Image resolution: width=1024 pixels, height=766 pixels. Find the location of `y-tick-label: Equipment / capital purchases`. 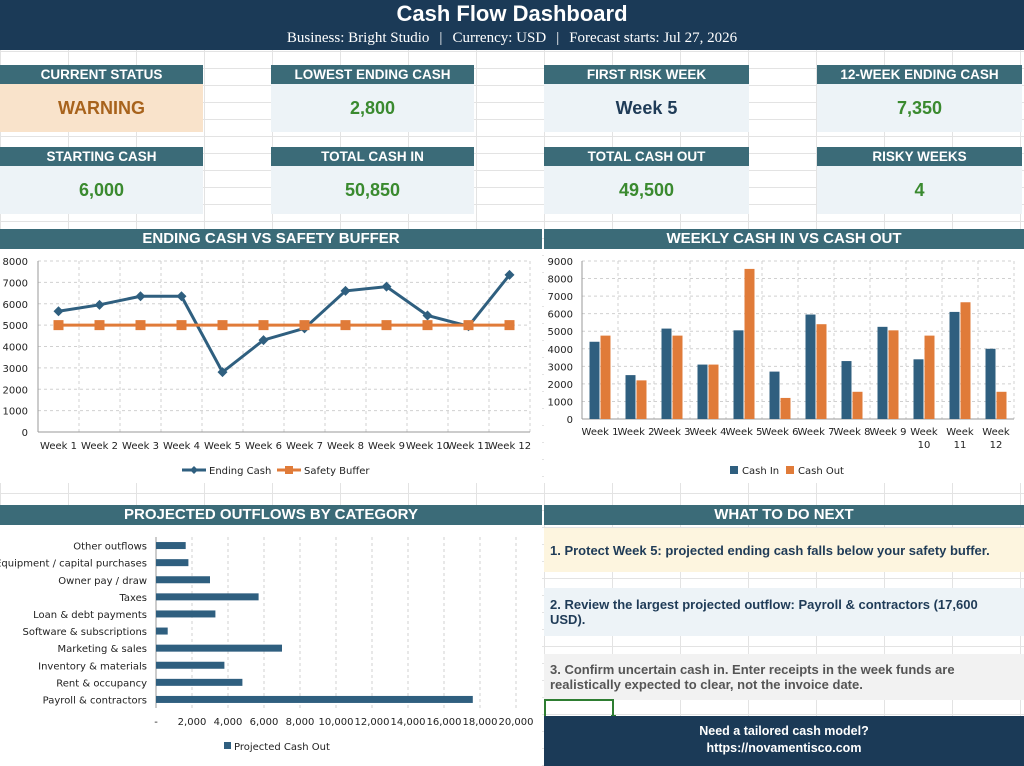

y-tick-label: Equipment / capital purchases is located at coordinates (73, 564).